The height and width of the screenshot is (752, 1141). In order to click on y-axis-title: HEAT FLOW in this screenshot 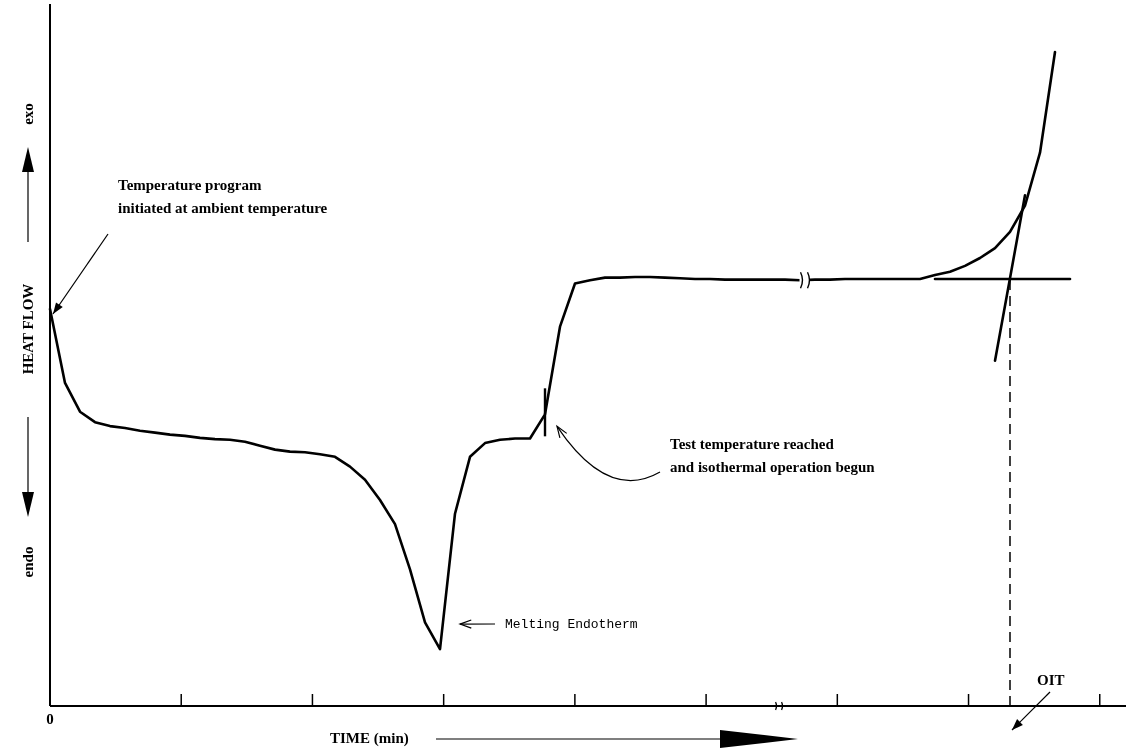, I will do `click(28, 329)`.